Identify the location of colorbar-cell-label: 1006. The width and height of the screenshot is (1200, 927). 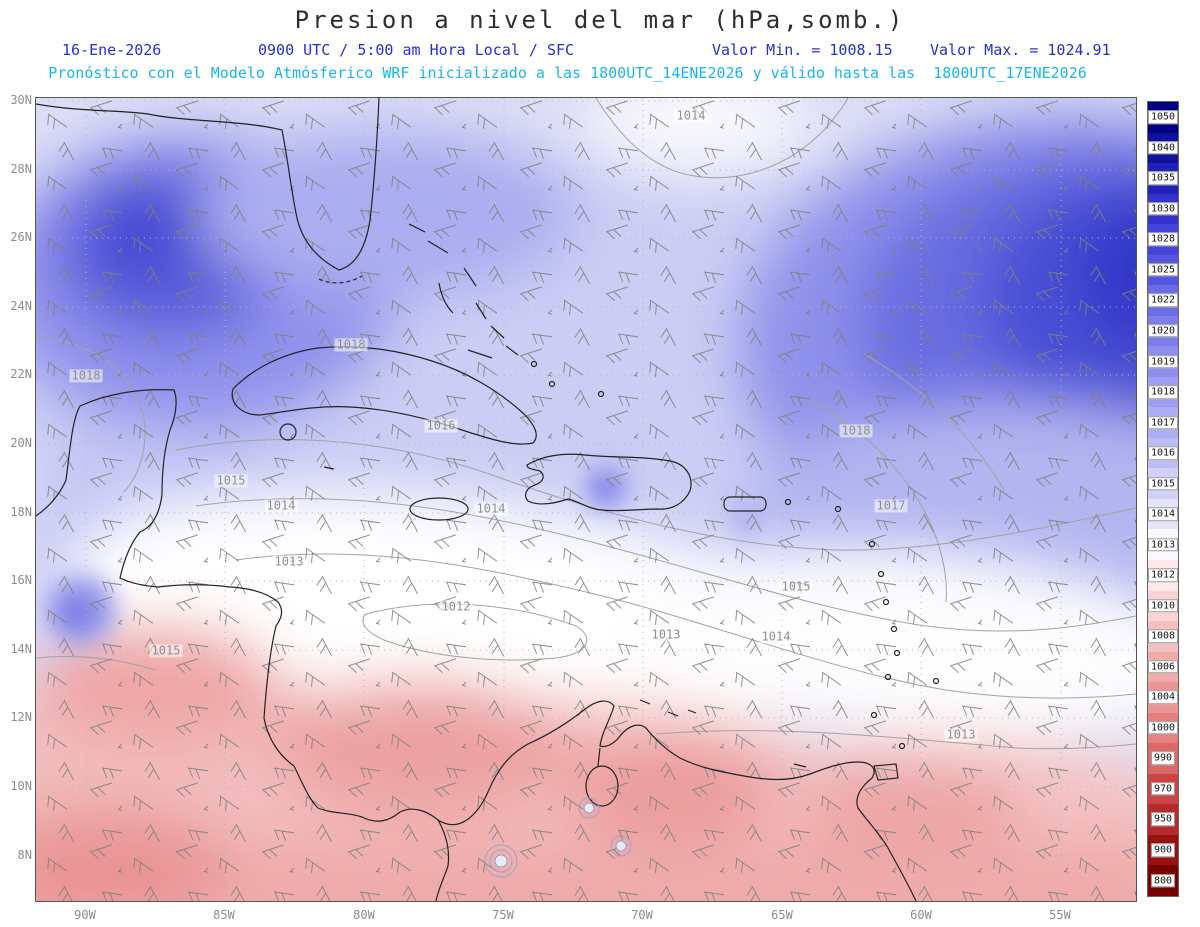
(1163, 667).